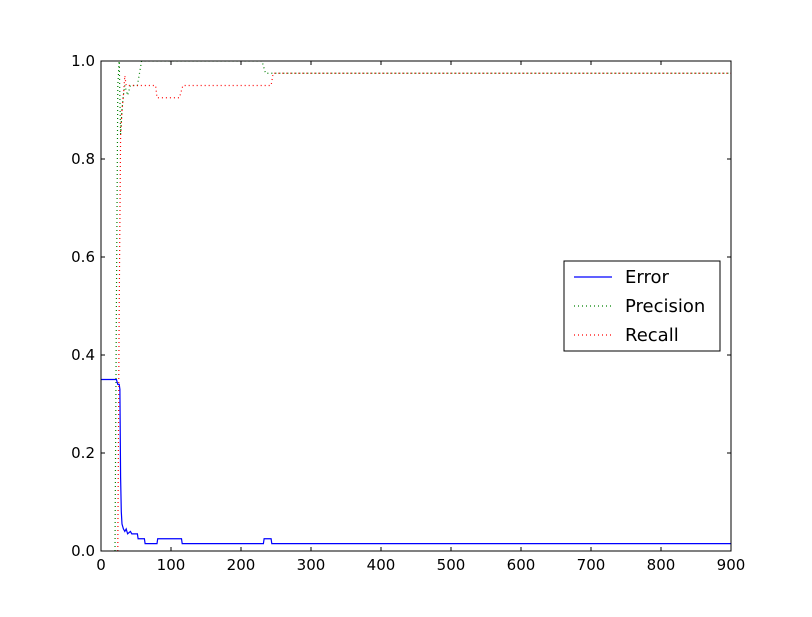 This screenshot has height=617, width=812. I want to click on x-tick-label: 0, so click(101, 565).